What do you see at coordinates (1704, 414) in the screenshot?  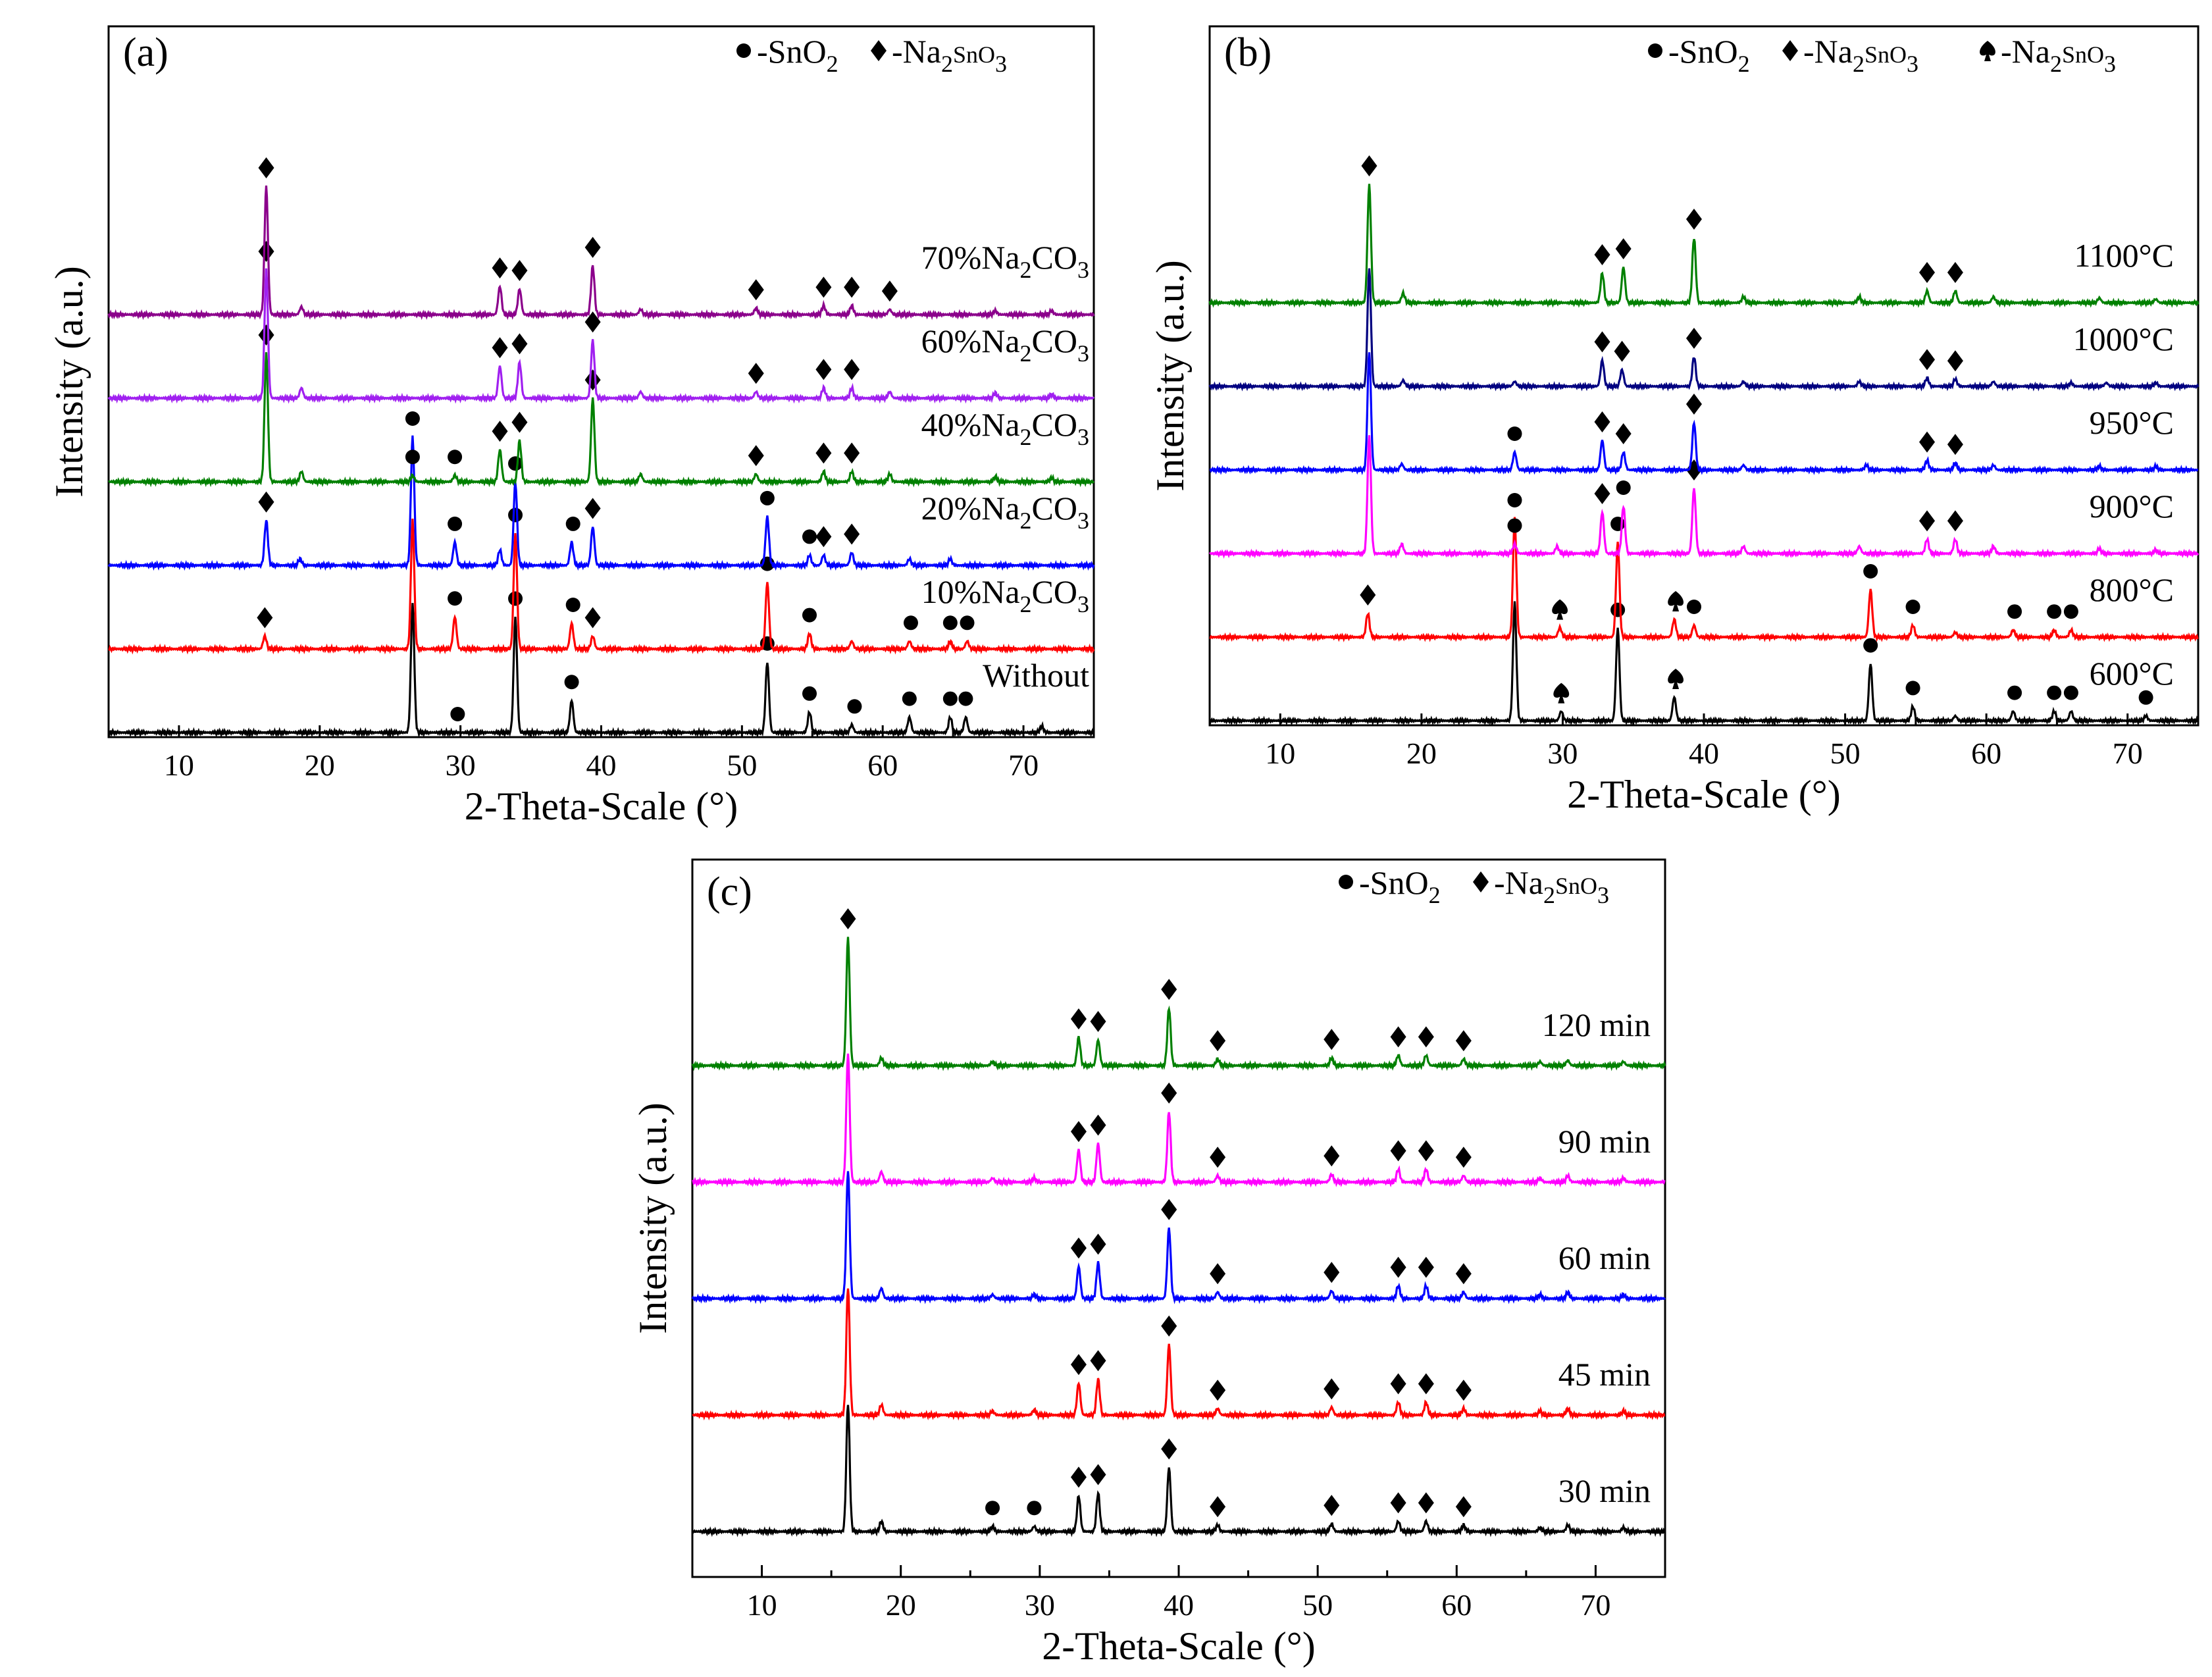 I see `series-950-C: 950°C` at bounding box center [1704, 414].